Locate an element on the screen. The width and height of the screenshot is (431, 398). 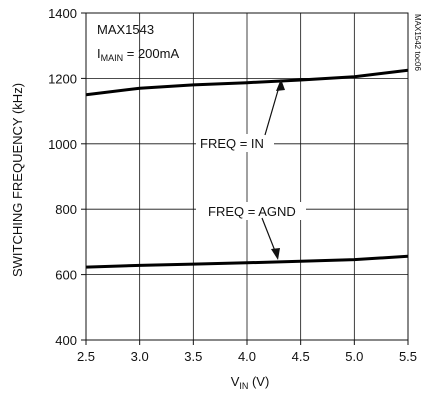
x-axis-title-main: V is located at coordinates (235, 381).